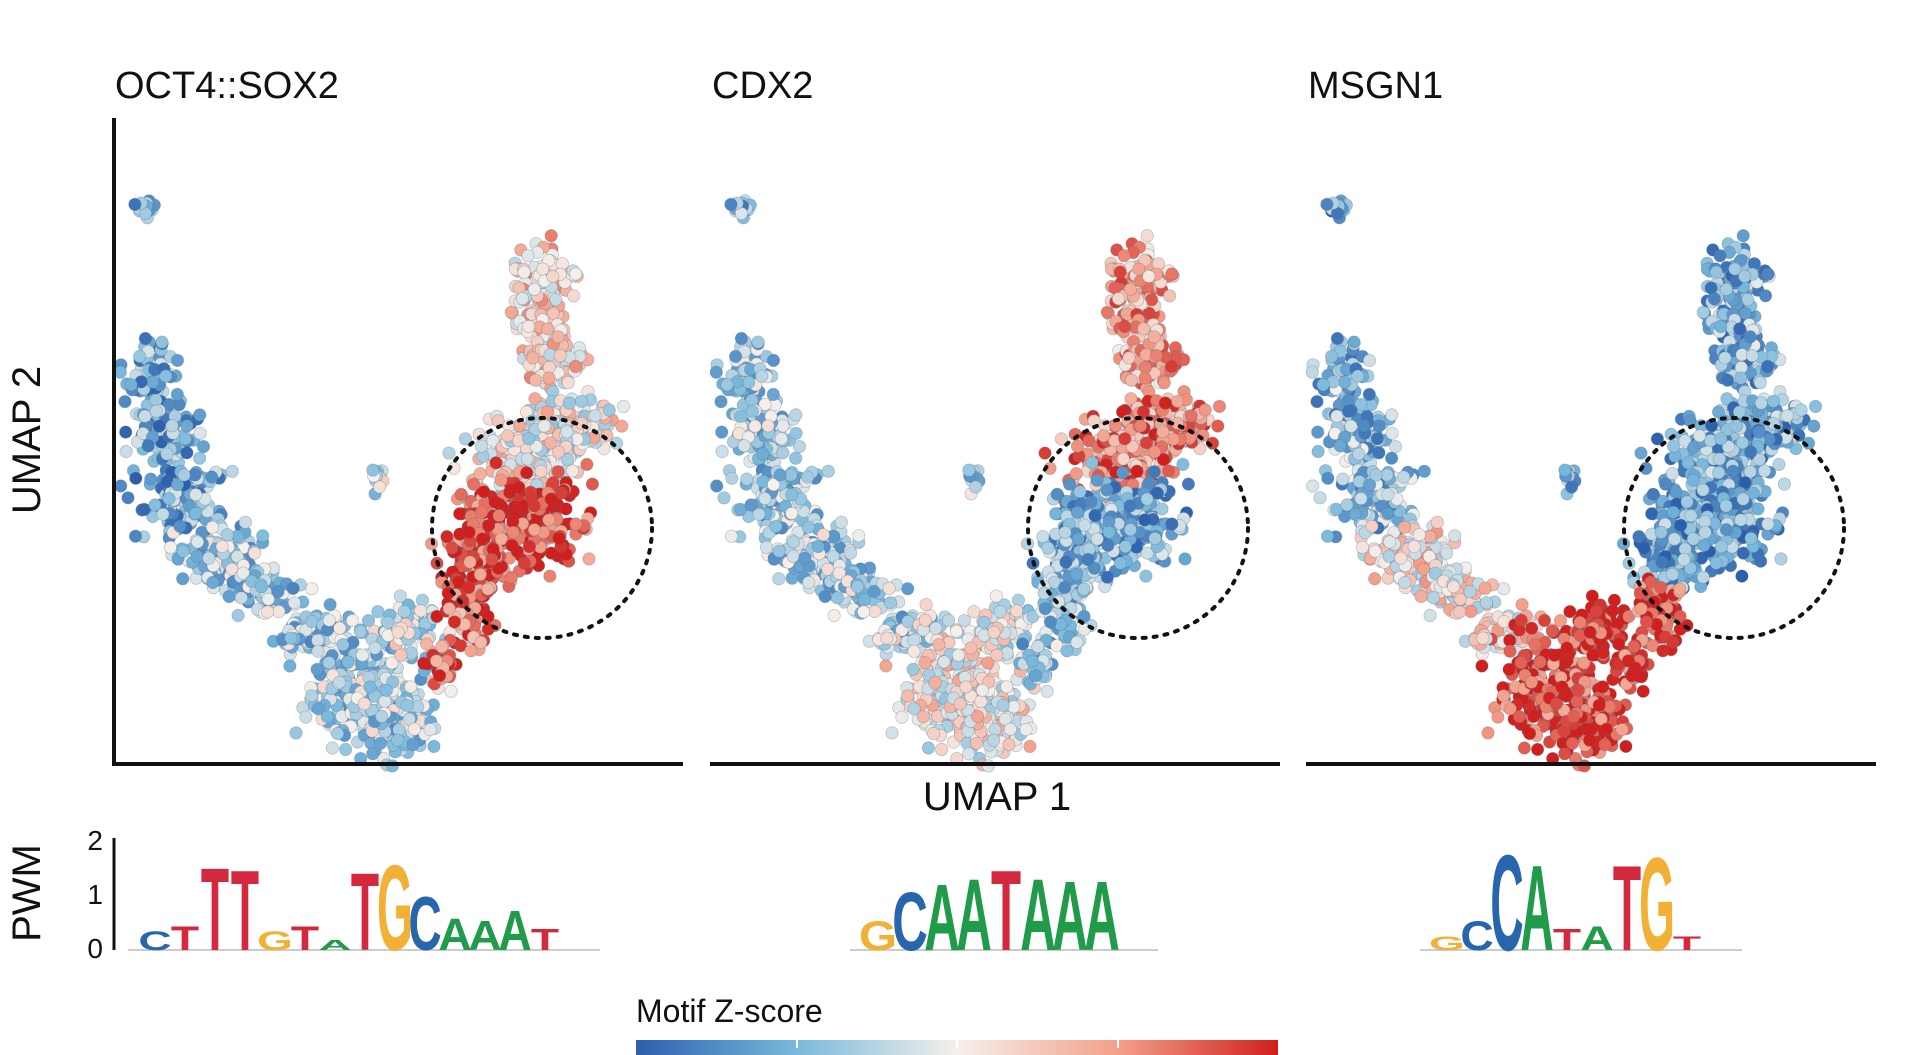 The image size is (1920, 1055). I want to click on panel-title-cdx2: CDX2, so click(762, 86).